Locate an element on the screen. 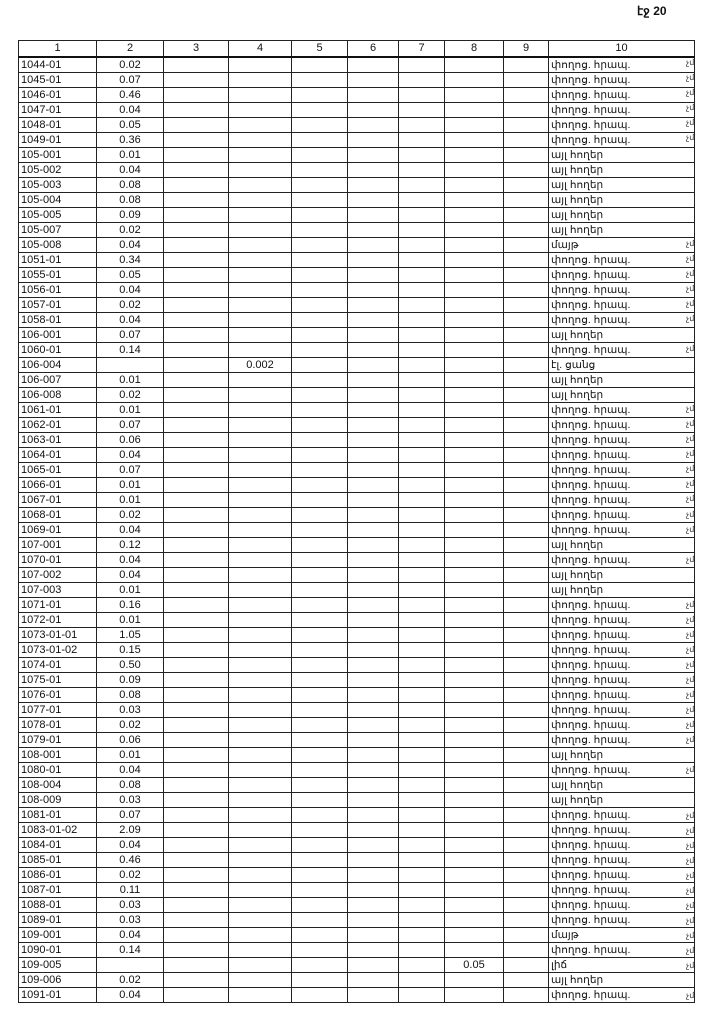 The height and width of the screenshot is (1026, 712). parcel-id-cell: 105-008 is located at coordinates (57, 245).